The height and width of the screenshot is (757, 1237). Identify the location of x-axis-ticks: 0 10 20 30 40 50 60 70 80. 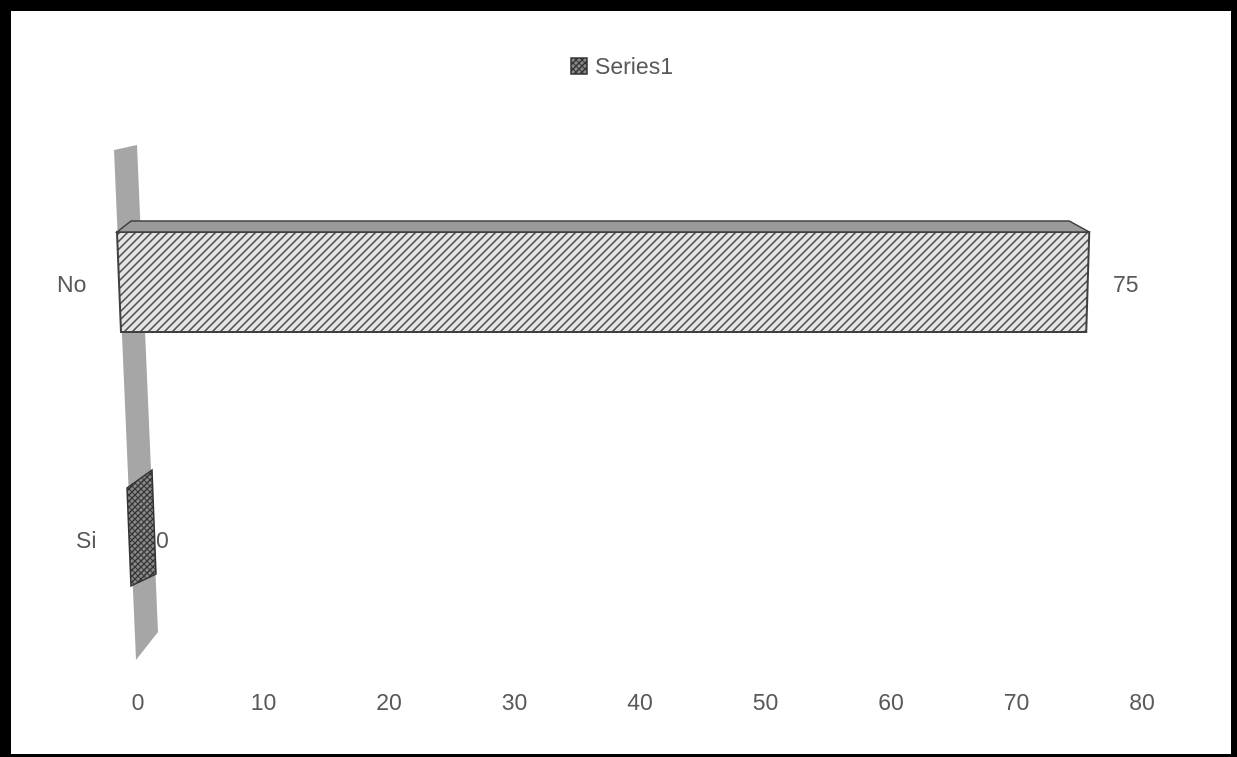
(643, 702).